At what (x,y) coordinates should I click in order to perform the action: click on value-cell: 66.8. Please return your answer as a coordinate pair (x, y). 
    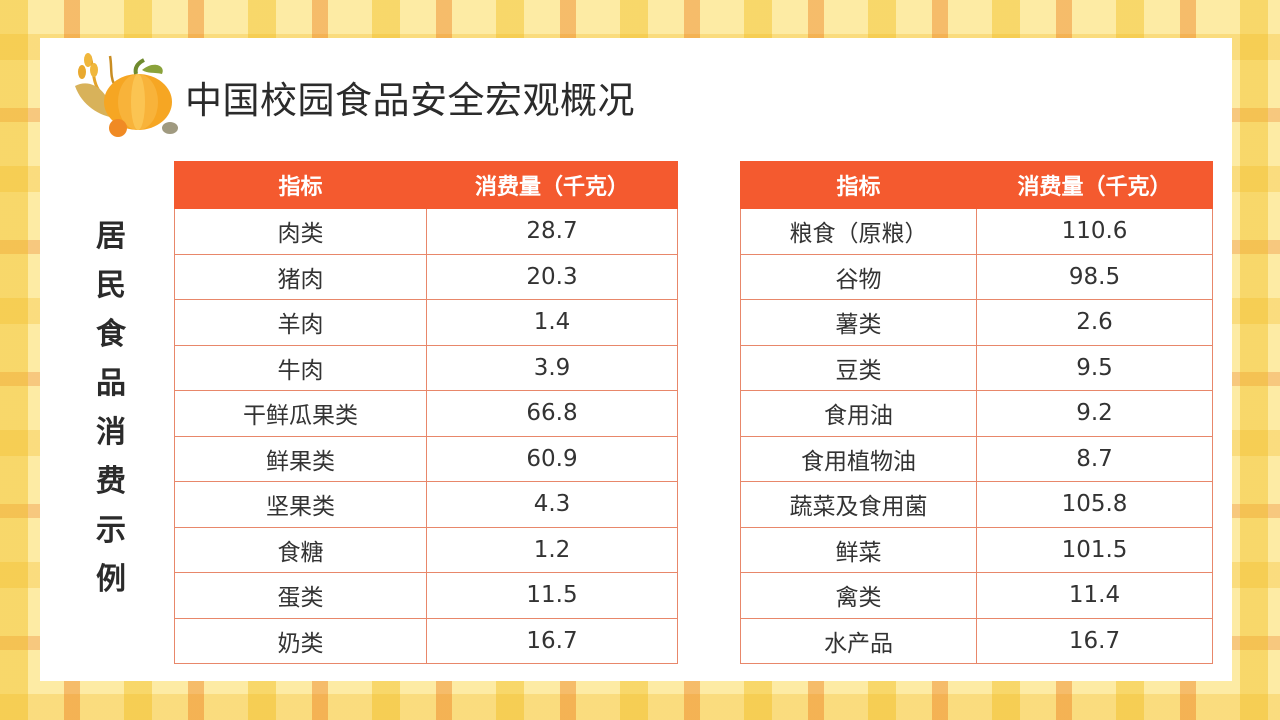
    Looking at the image, I should click on (552, 413).